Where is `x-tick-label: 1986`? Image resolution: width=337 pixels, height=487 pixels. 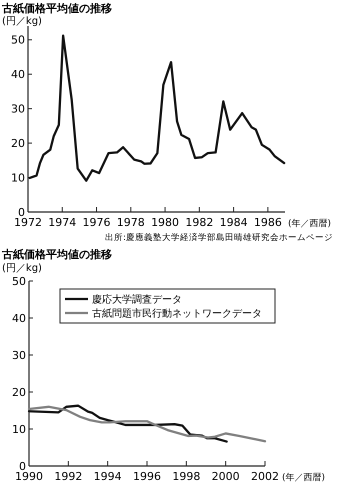 x-tick-label: 1986 is located at coordinates (268, 222).